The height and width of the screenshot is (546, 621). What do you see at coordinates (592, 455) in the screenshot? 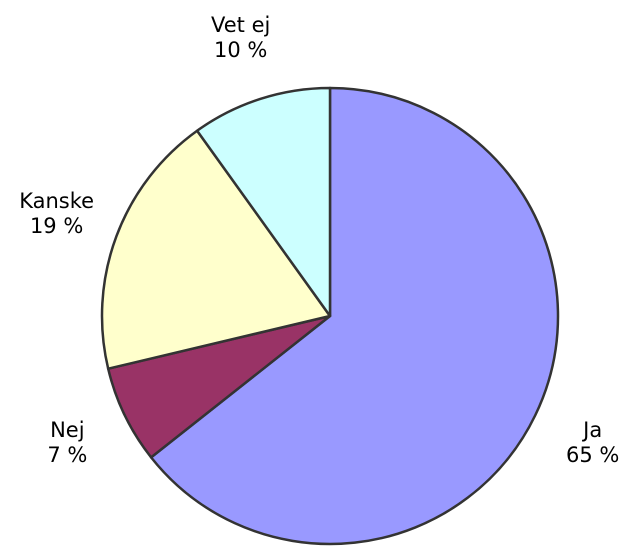
I see `slice-value-label: 65 %` at bounding box center [592, 455].